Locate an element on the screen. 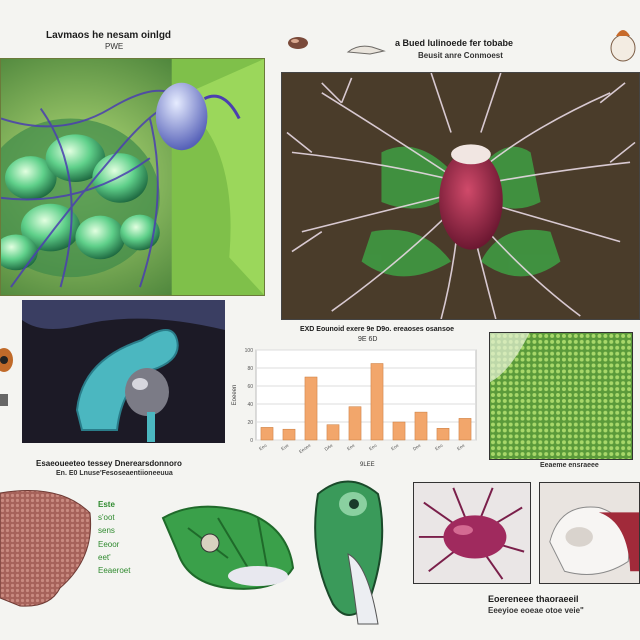  green-creature-panel is located at coordinates (228, 547).